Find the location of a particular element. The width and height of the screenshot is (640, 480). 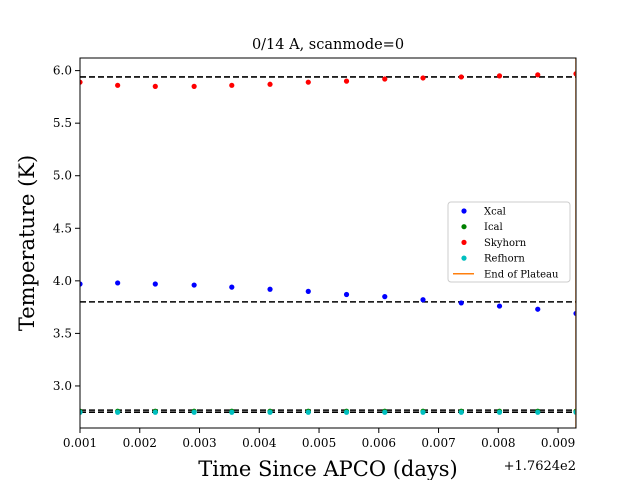

y-axis-label: Temperature (K) is located at coordinates (27, 243).